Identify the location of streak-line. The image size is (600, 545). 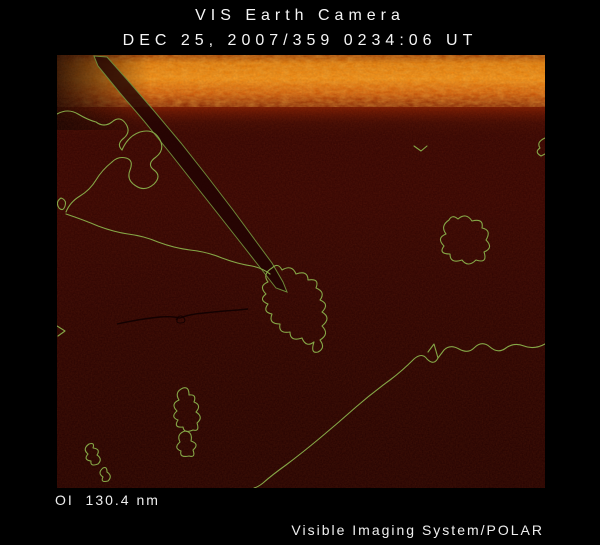
(182, 316).